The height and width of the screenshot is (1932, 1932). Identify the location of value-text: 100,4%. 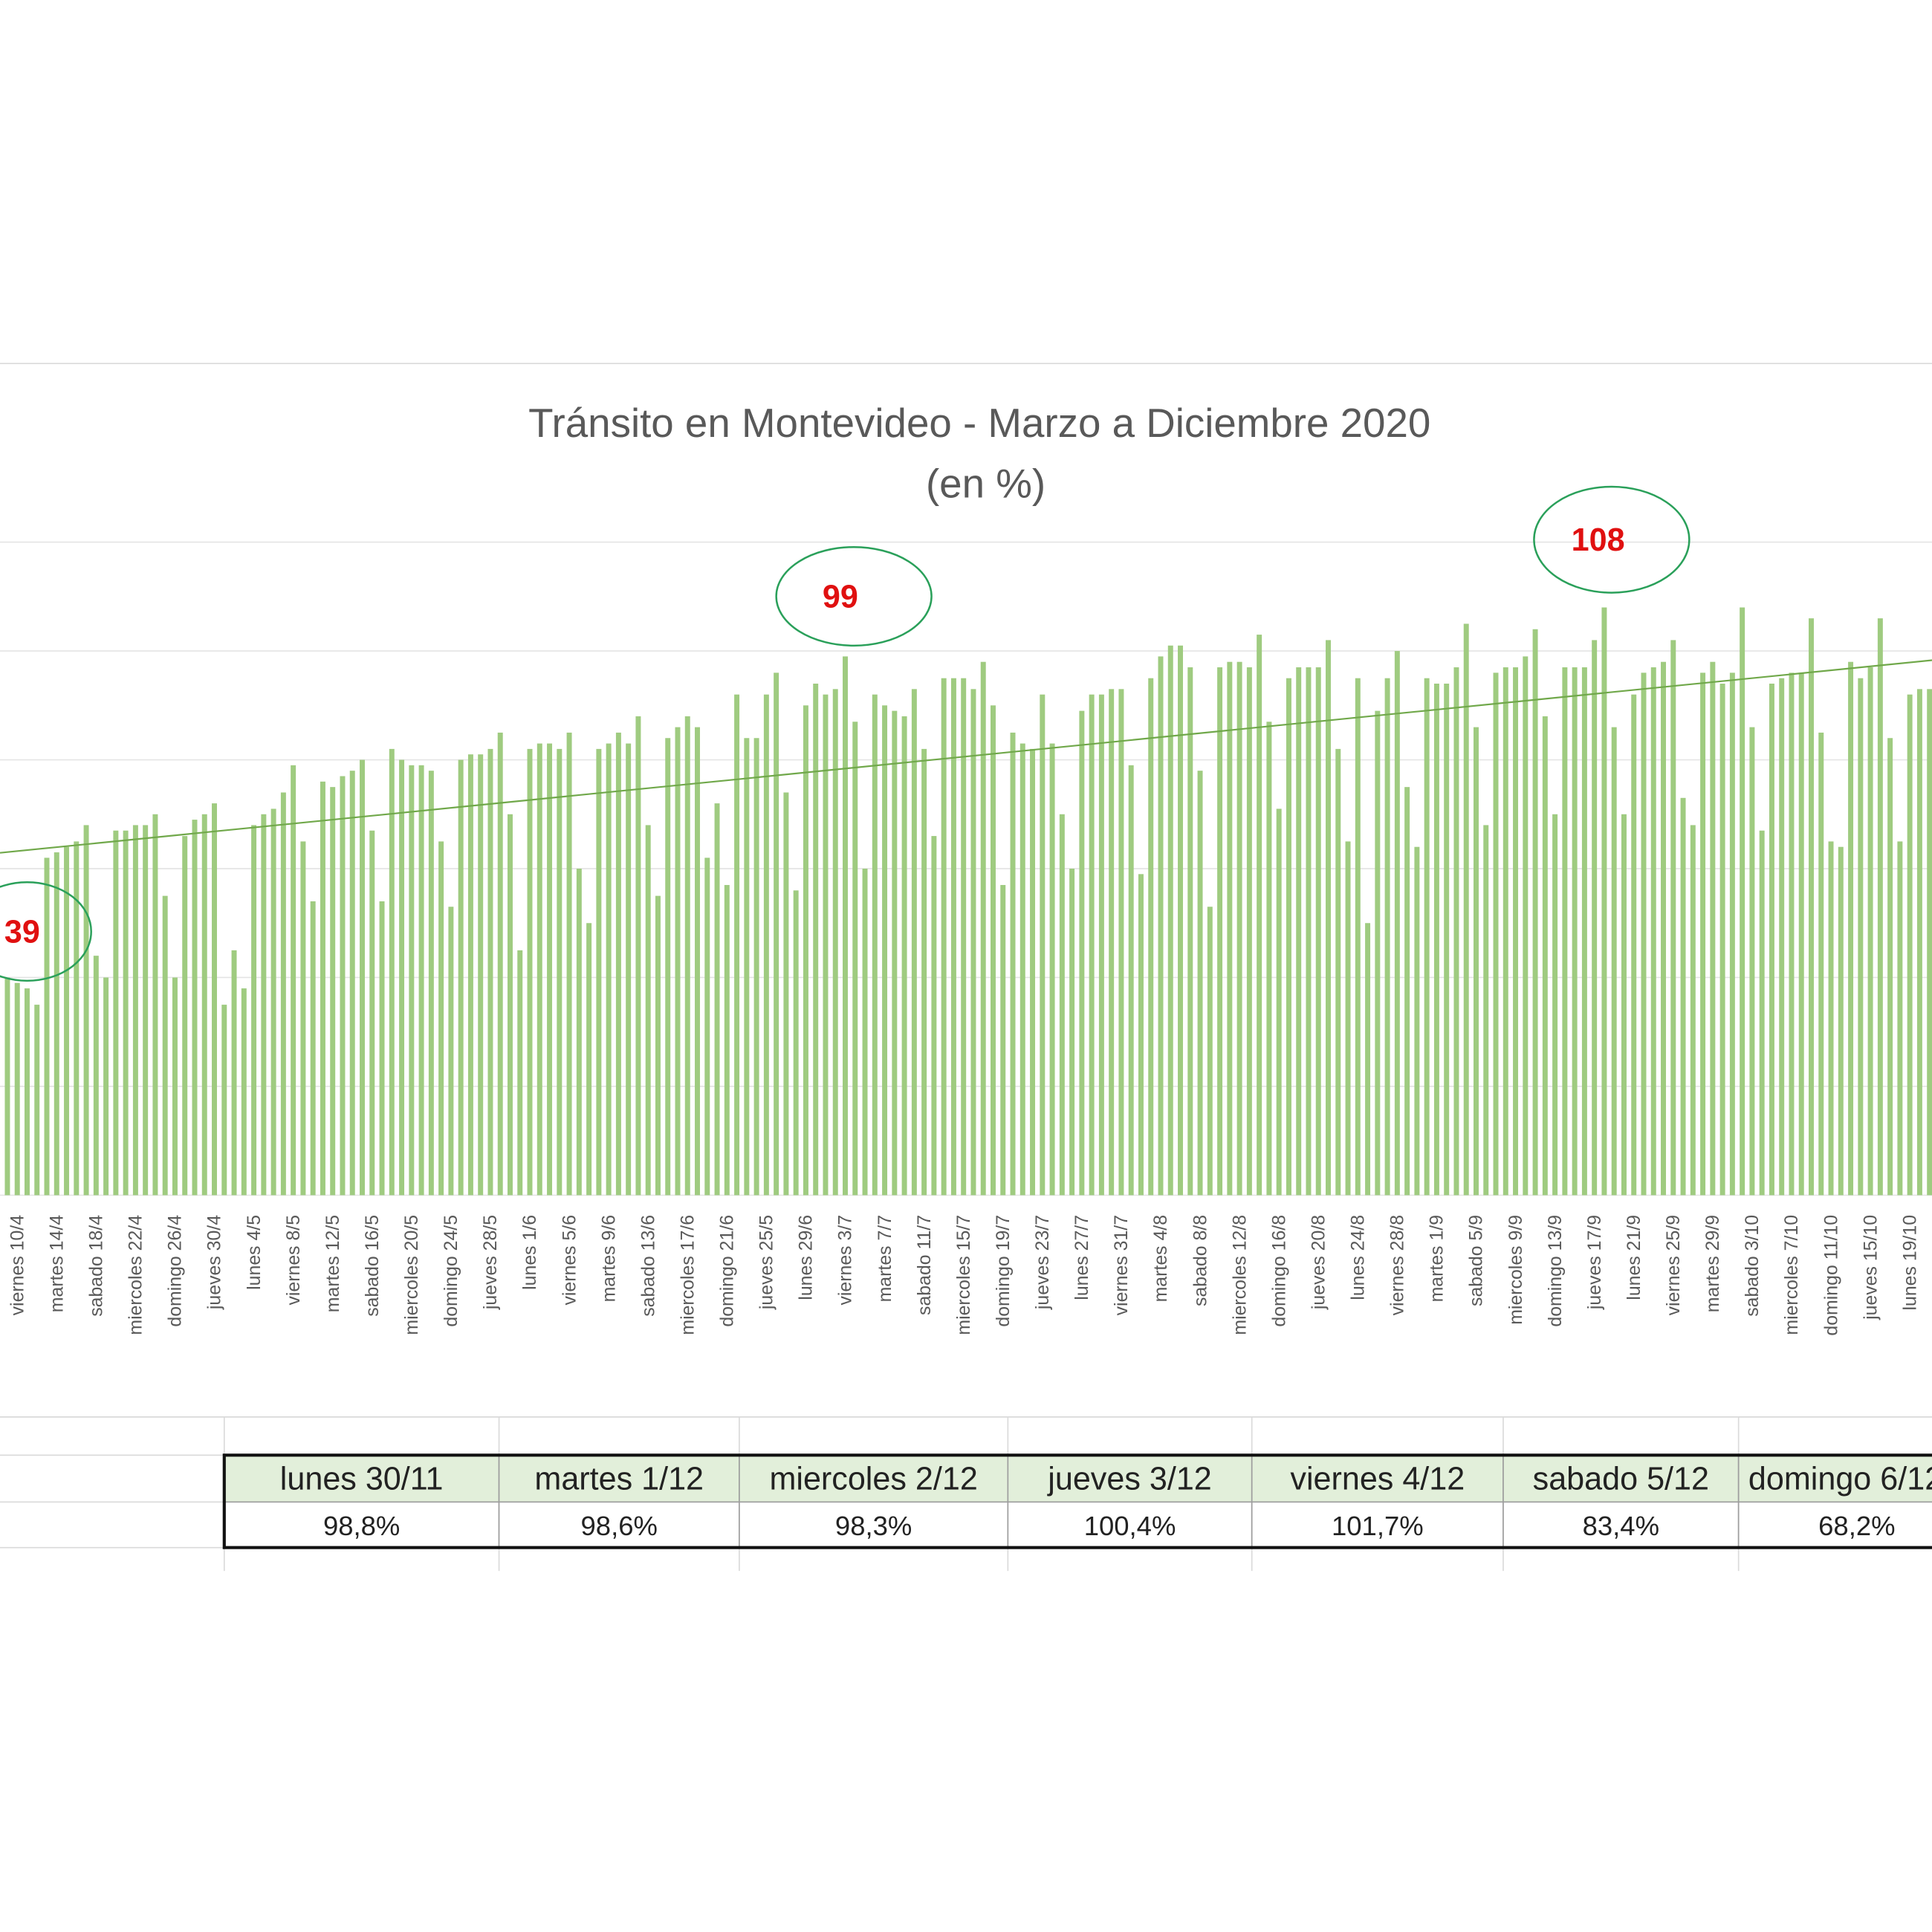
(1130, 1526).